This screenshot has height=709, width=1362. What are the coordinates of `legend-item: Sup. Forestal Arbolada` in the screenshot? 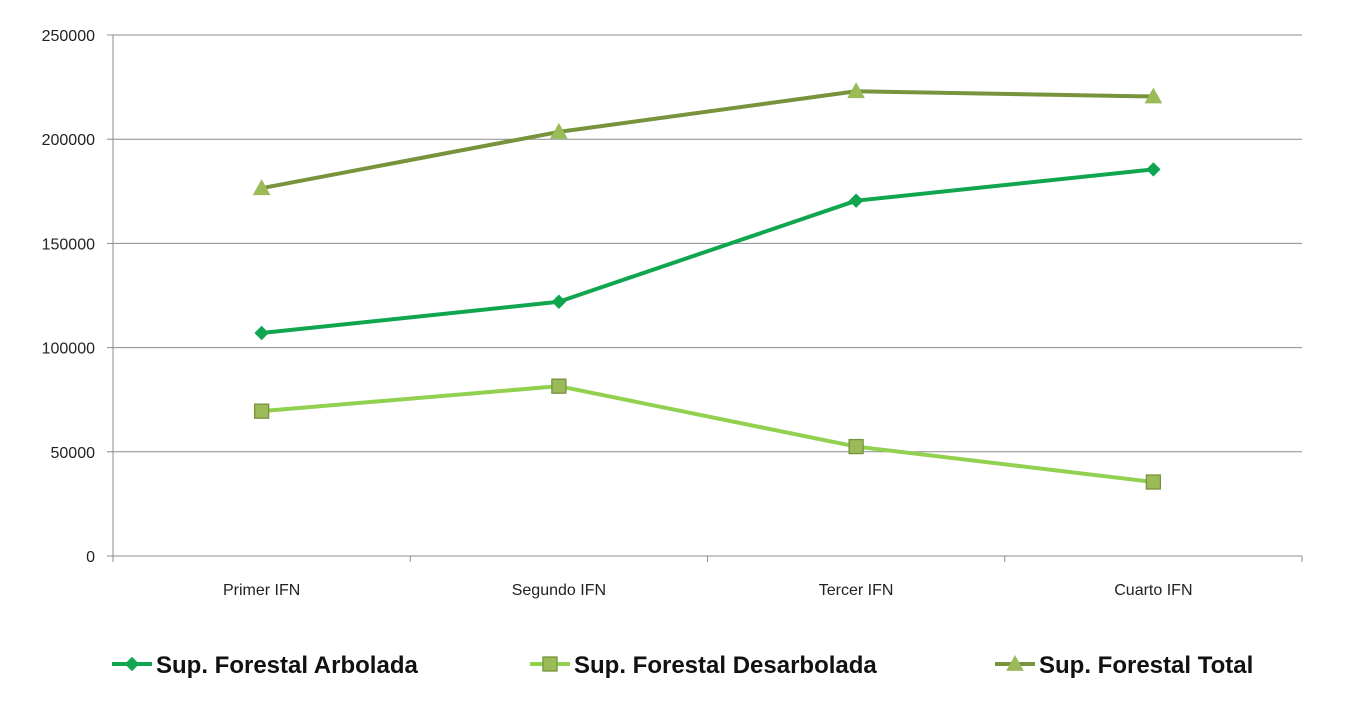 It's located at (265, 665).